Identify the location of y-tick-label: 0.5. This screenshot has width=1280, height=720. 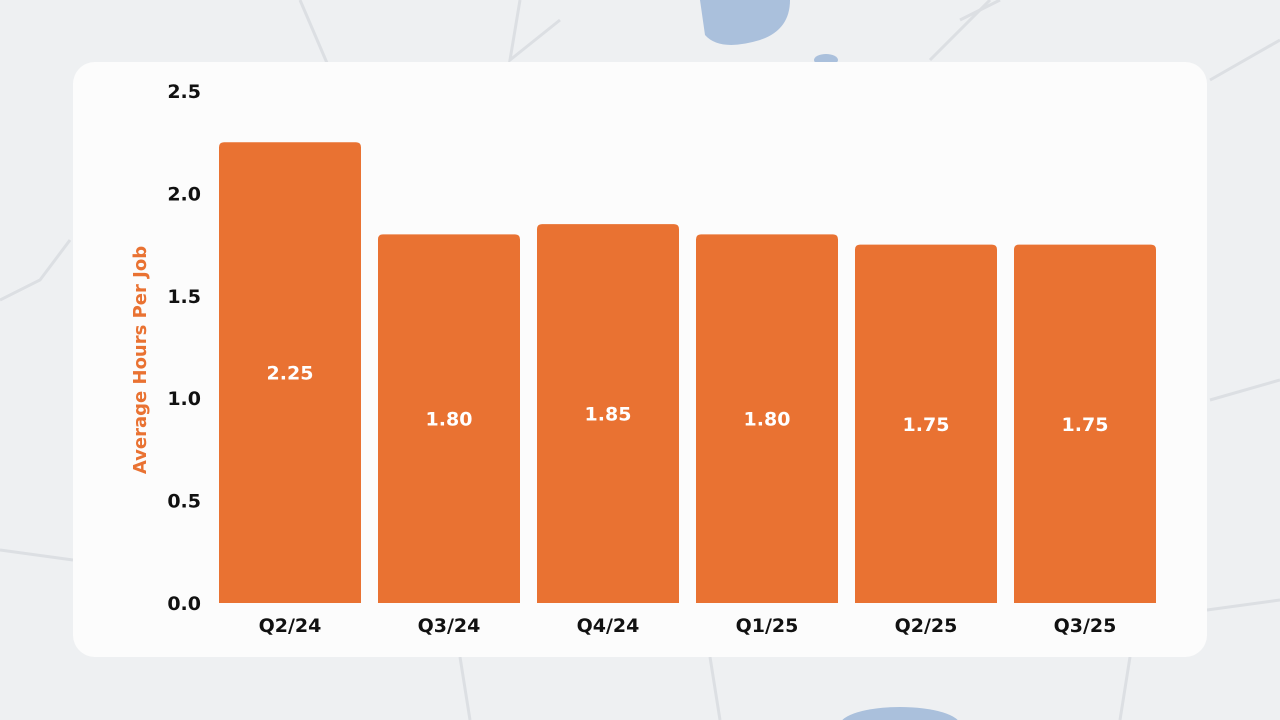
(184, 502).